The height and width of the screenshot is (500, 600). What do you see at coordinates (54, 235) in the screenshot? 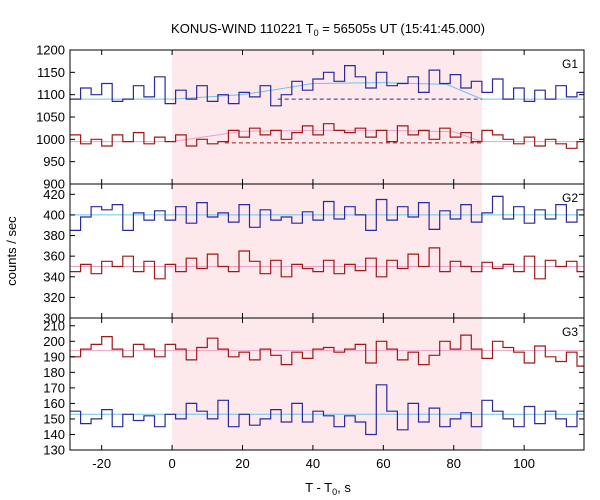
I see `y-tick-label: 380` at bounding box center [54, 235].